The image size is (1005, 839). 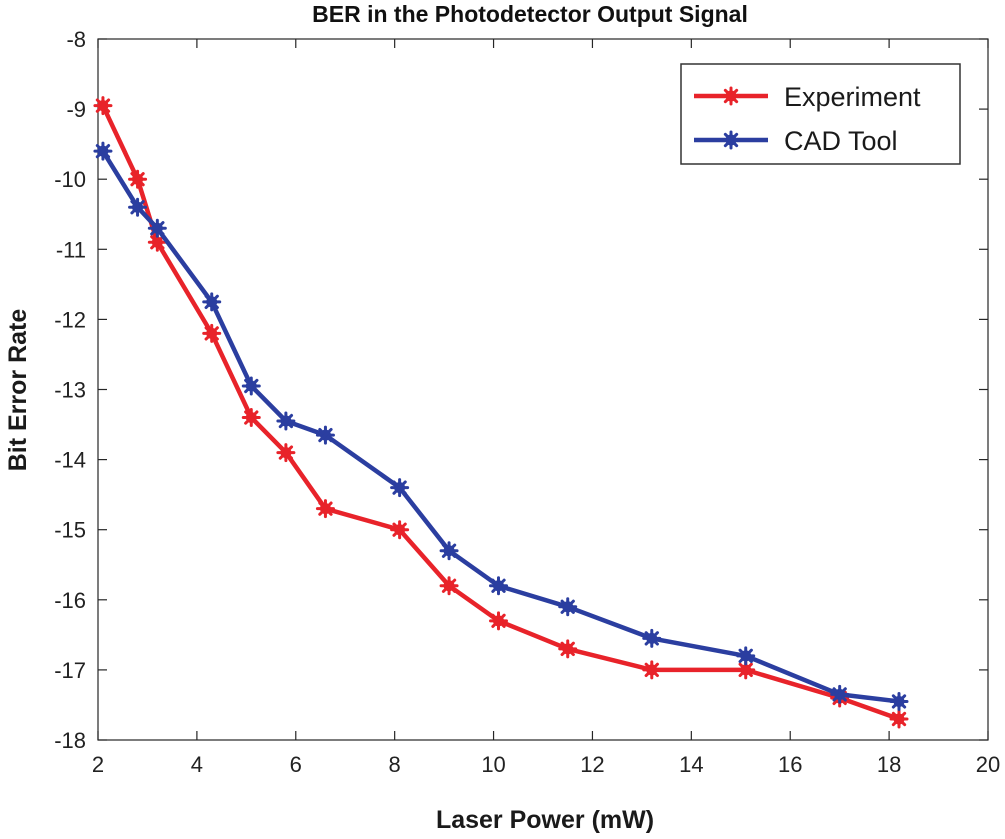 What do you see at coordinates (76, 109) in the screenshot?
I see `y-tick-label: -9` at bounding box center [76, 109].